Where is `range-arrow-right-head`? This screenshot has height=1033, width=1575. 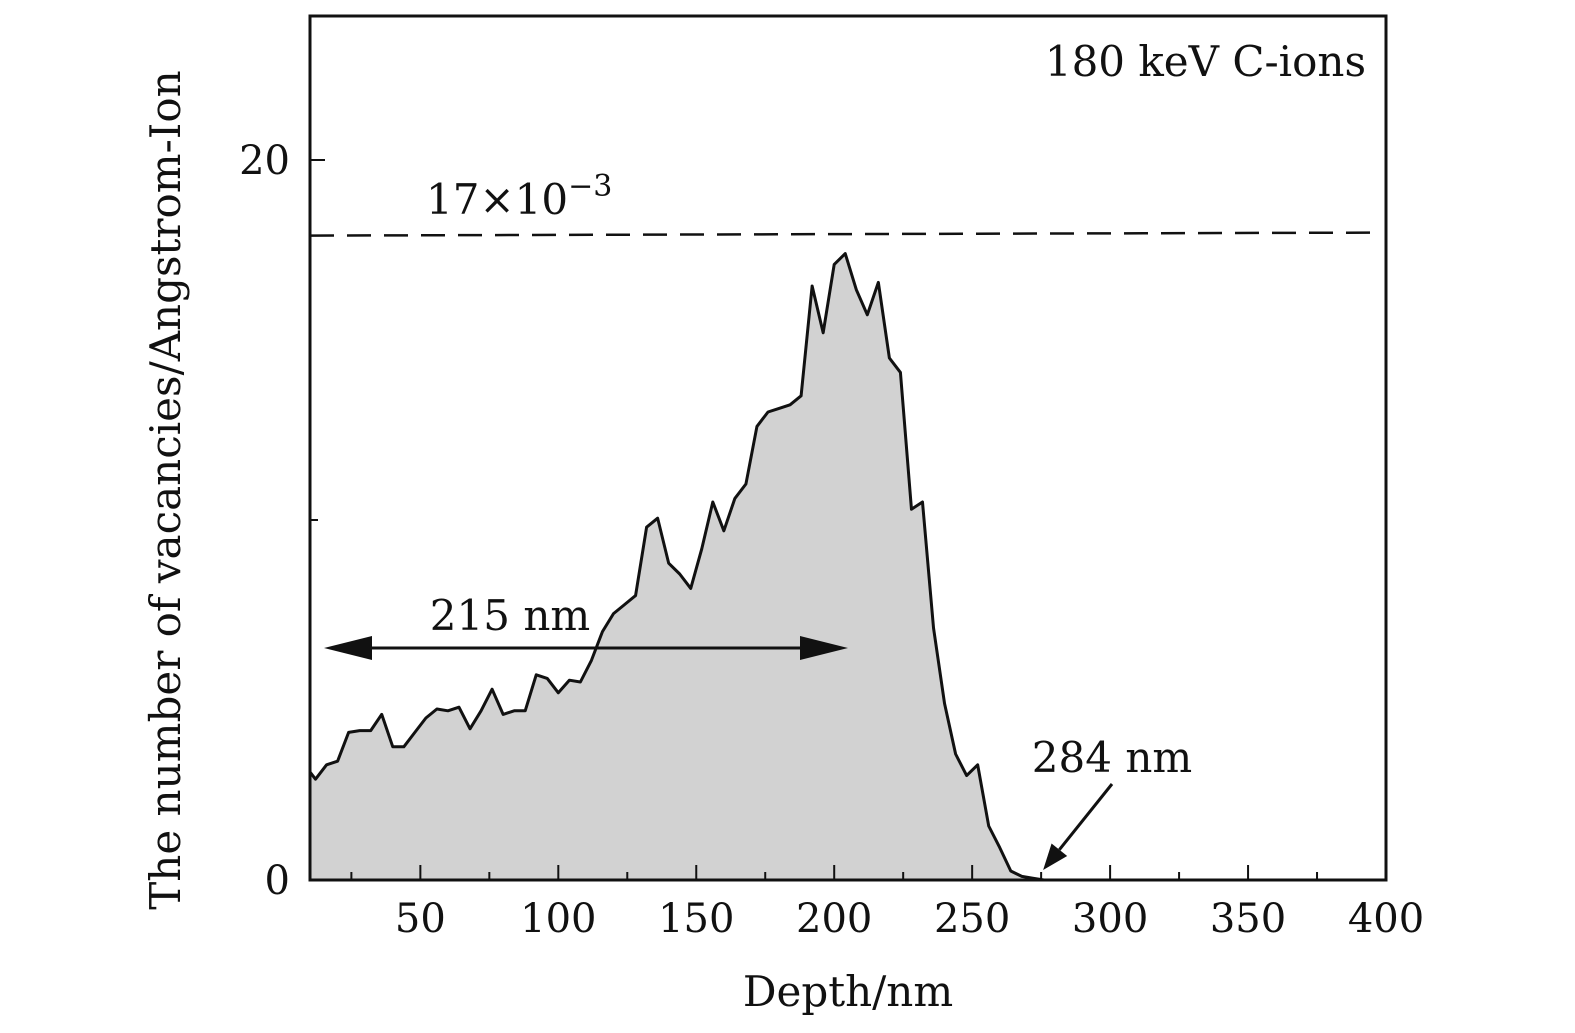
range-arrow-right-head is located at coordinates (824, 648).